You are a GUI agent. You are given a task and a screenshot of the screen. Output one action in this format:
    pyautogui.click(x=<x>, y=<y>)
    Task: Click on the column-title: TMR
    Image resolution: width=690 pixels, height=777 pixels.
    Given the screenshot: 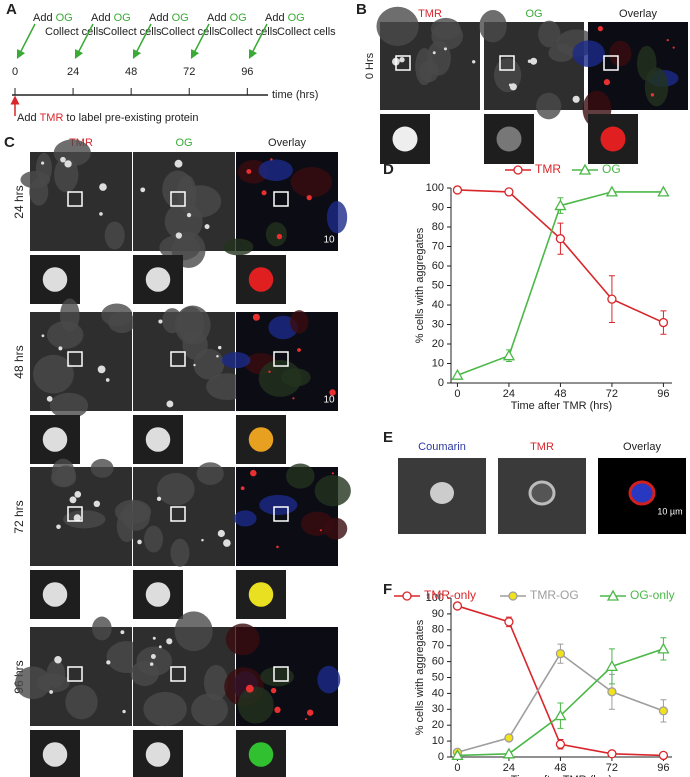 What is the action you would take?
    pyautogui.click(x=430, y=14)
    